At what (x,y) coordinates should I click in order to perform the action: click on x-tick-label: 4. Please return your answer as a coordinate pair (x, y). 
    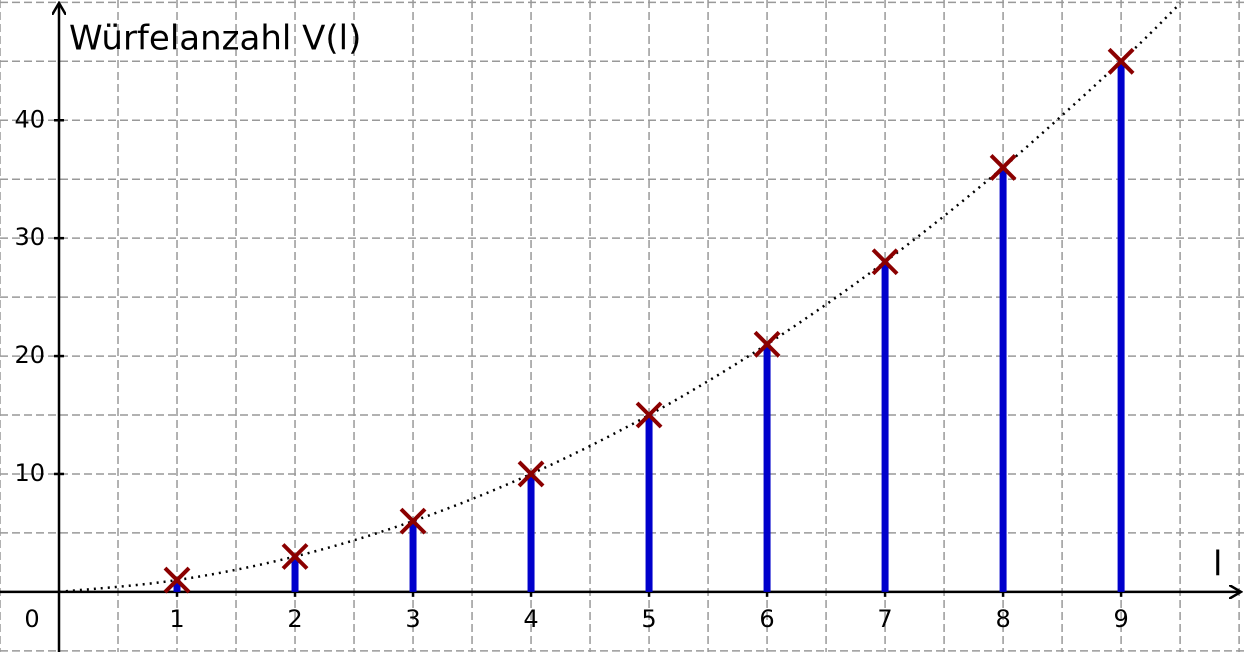
    Looking at the image, I should click on (530, 619).